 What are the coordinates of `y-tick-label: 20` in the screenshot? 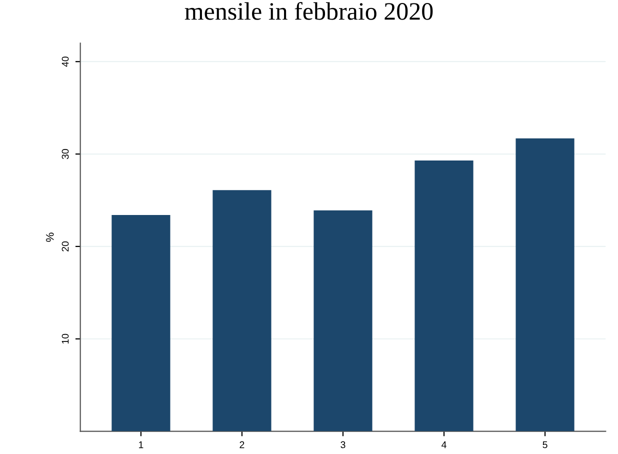 It's located at (65, 246).